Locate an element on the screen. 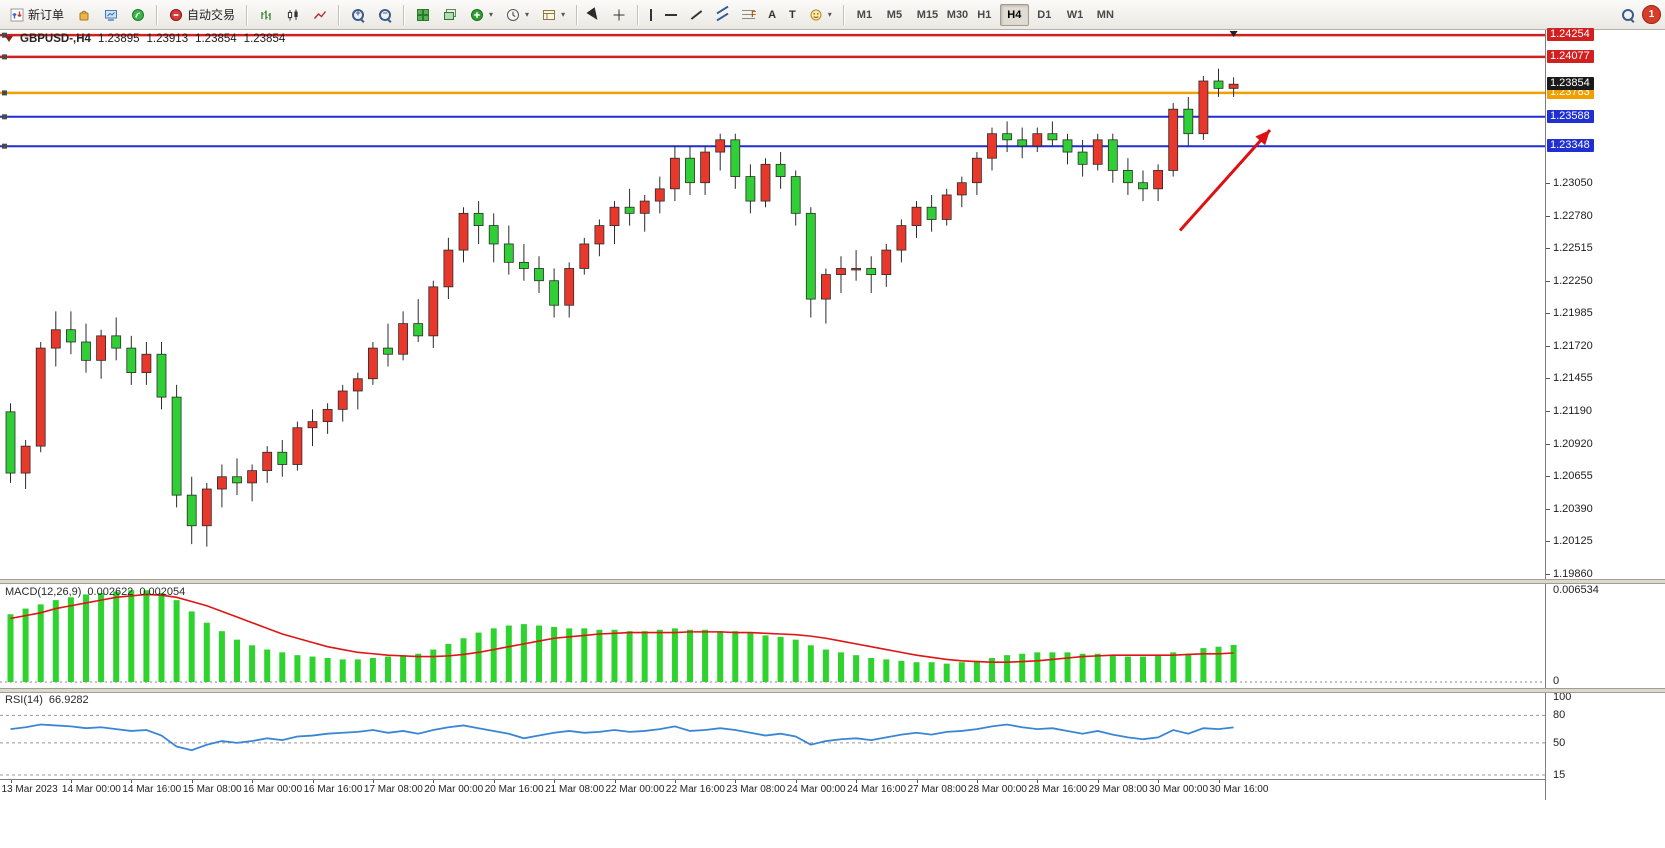  notification-badge: 1 is located at coordinates (1651, 14).